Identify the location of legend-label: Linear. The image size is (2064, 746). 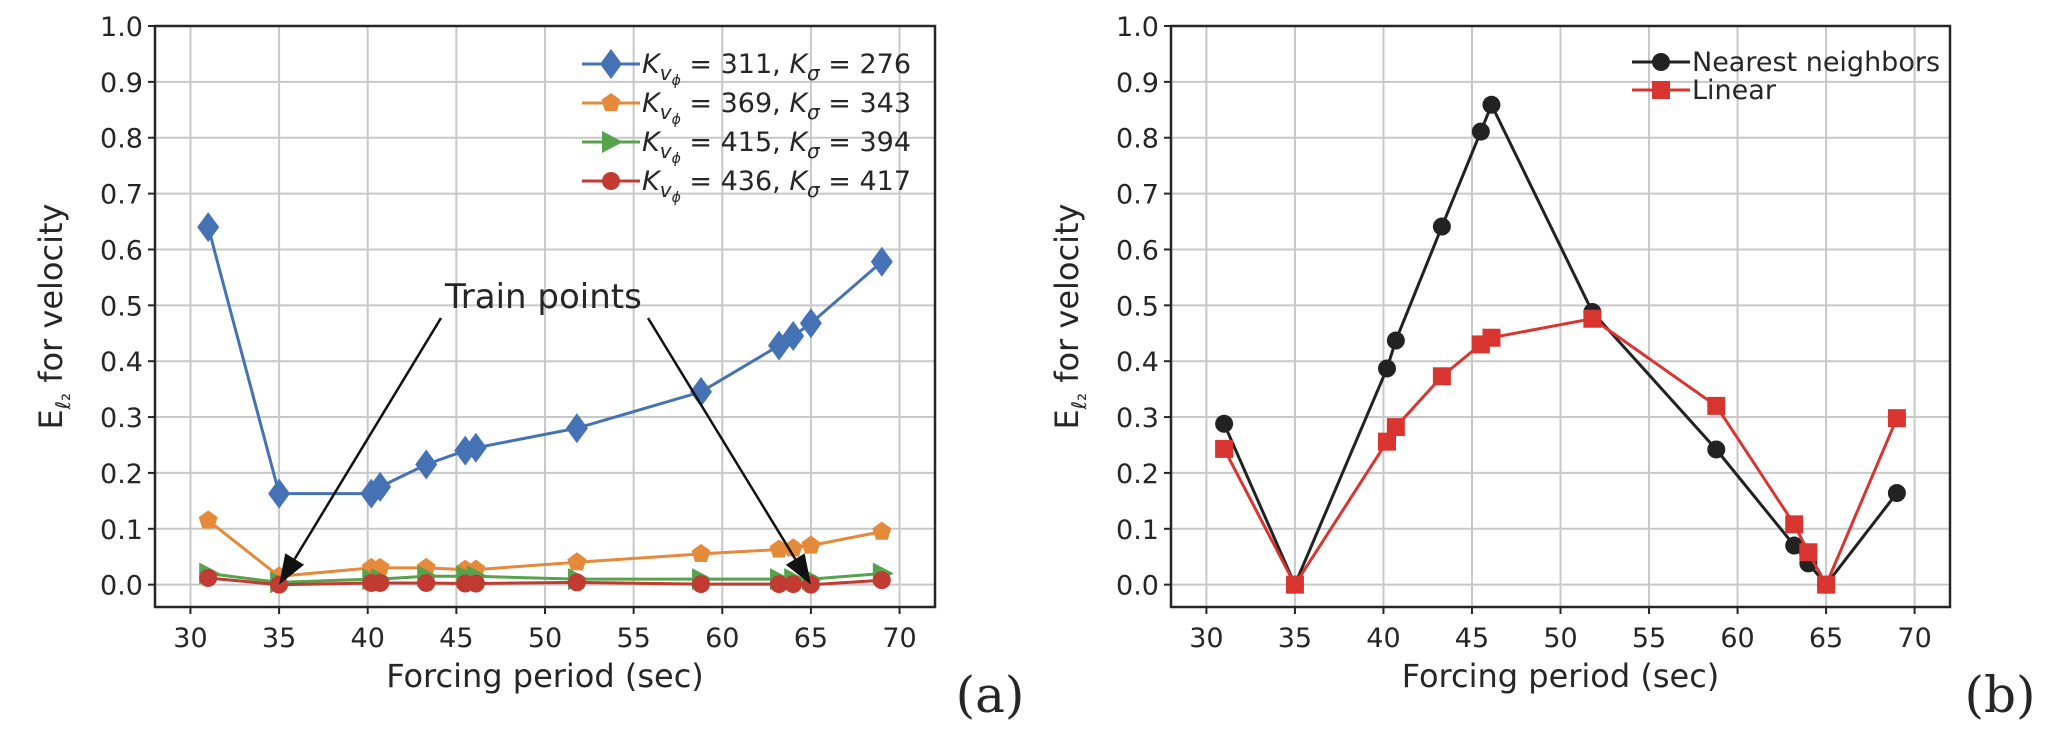
(1734, 90).